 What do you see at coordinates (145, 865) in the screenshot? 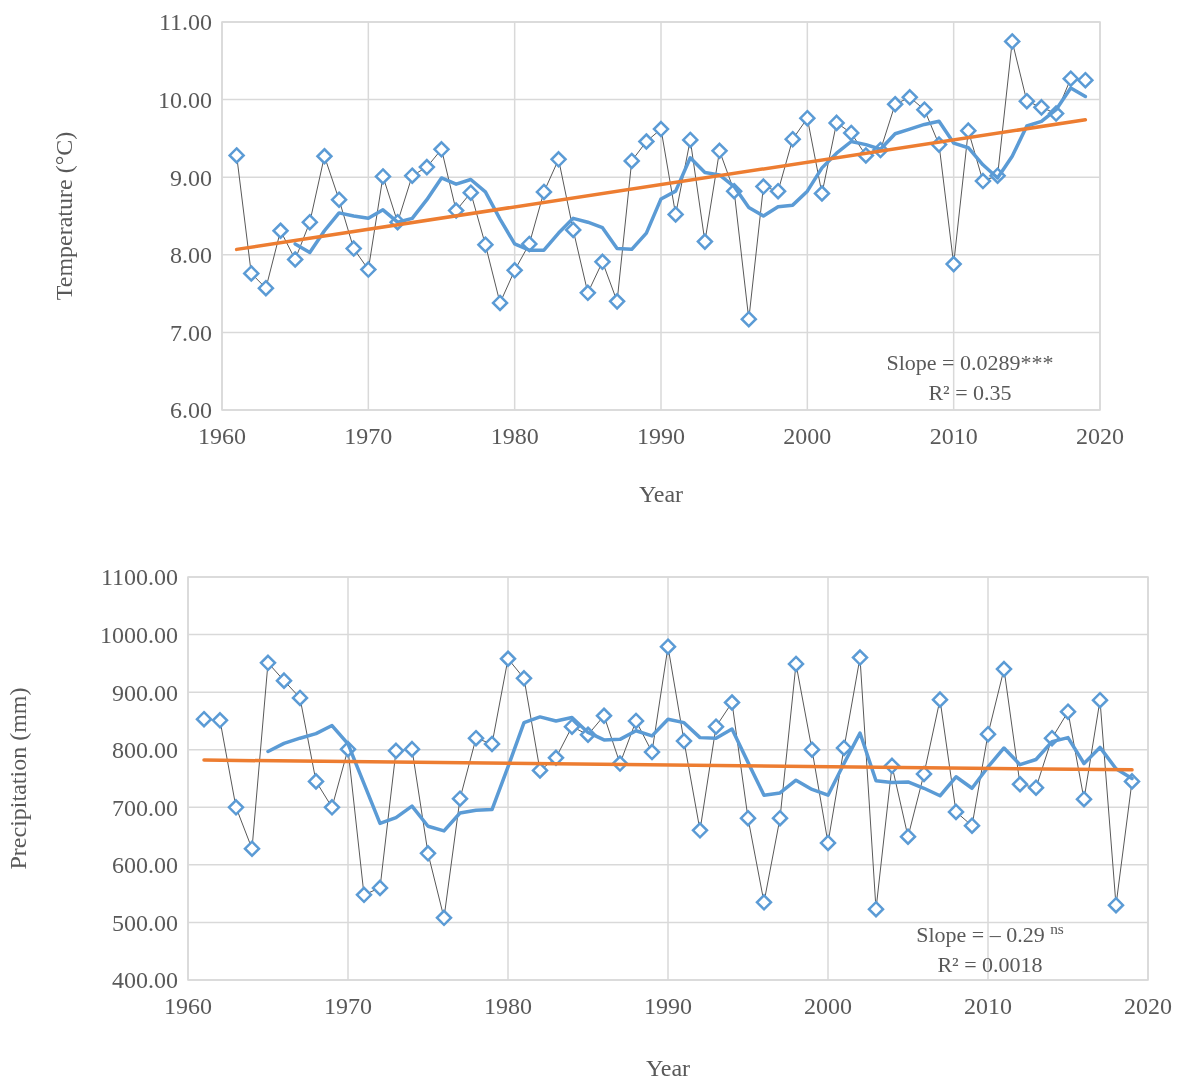
I see `y-tick-label: 600.00` at bounding box center [145, 865].